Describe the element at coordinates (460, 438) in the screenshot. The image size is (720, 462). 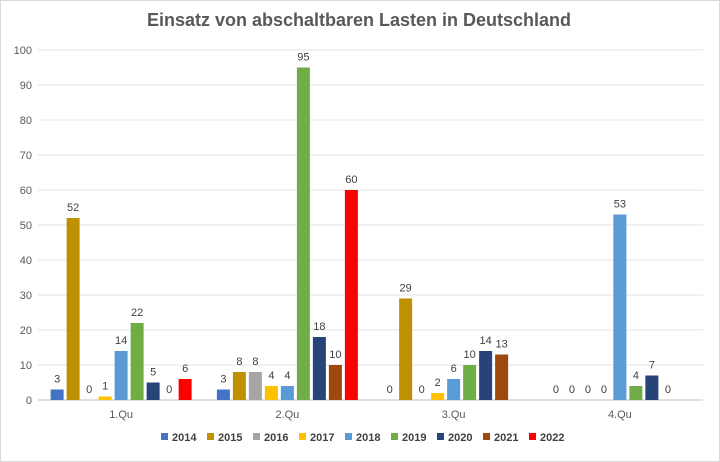
I see `legend-label: 2020` at that location.